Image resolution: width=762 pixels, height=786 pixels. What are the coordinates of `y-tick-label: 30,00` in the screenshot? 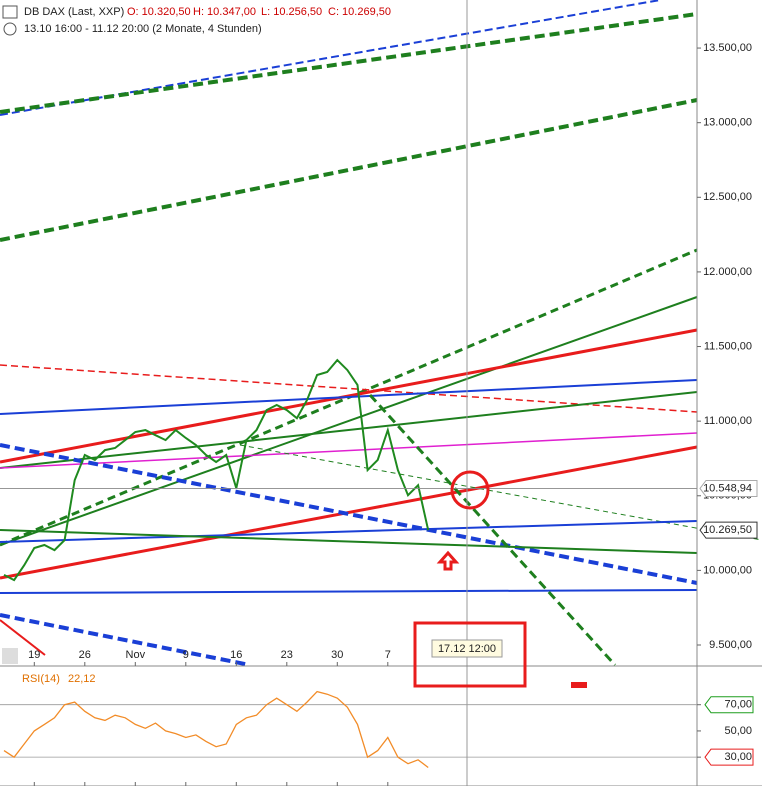 It's located at (738, 757).